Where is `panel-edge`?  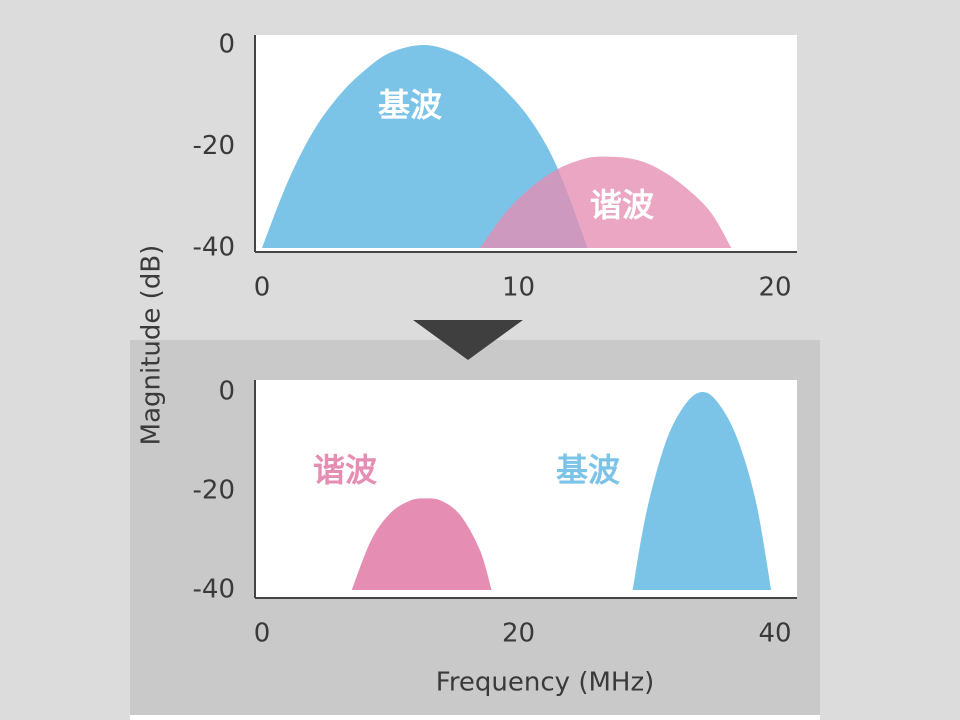
panel-edge is located at coordinates (475, 717).